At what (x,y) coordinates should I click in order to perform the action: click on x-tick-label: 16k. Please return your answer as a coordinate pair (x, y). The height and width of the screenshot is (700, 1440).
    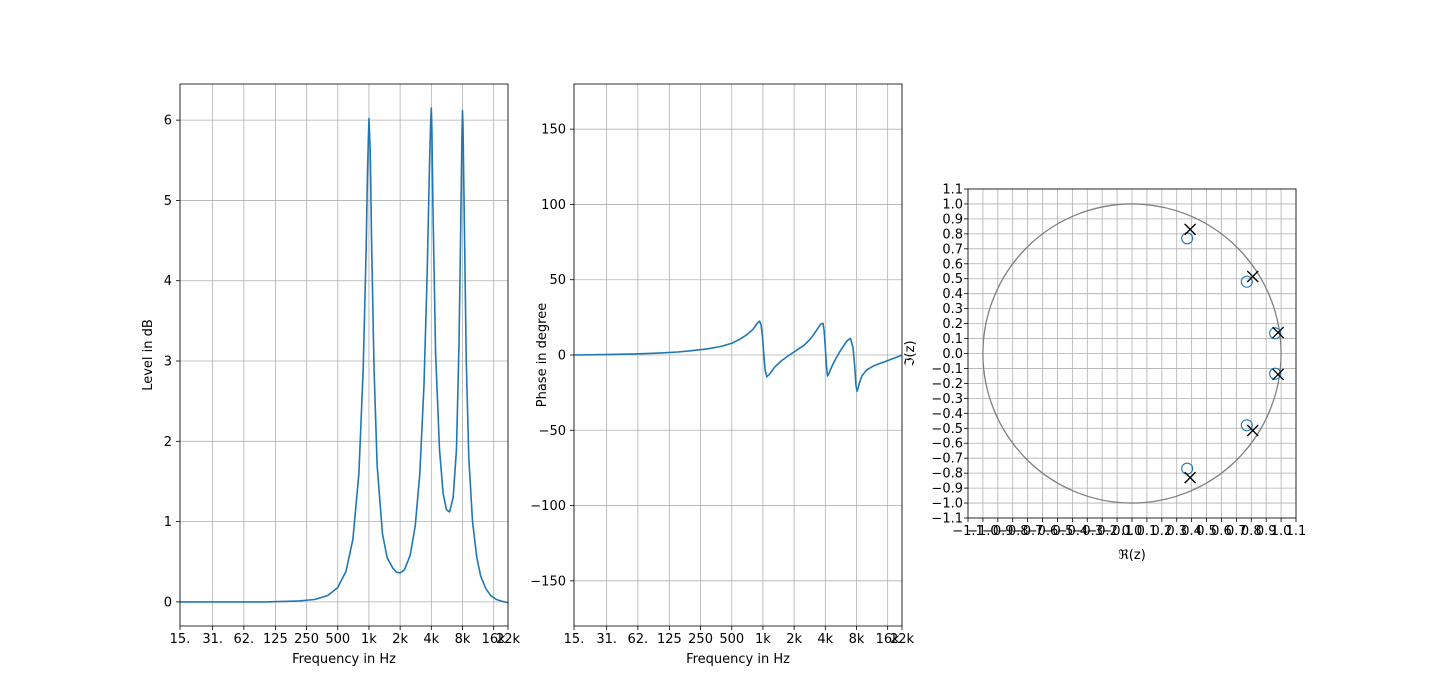
    Looking at the image, I should click on (888, 639).